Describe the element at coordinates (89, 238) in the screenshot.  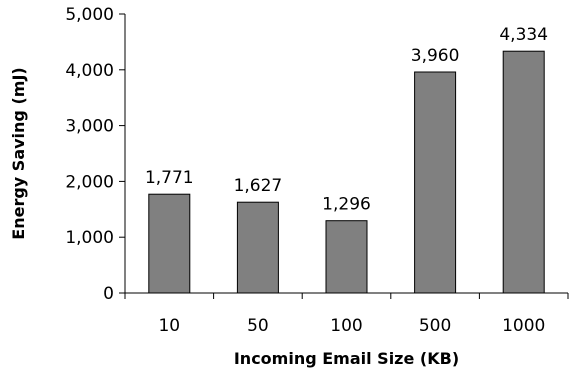
I see `y-tick-label-1000: 1,000` at that location.